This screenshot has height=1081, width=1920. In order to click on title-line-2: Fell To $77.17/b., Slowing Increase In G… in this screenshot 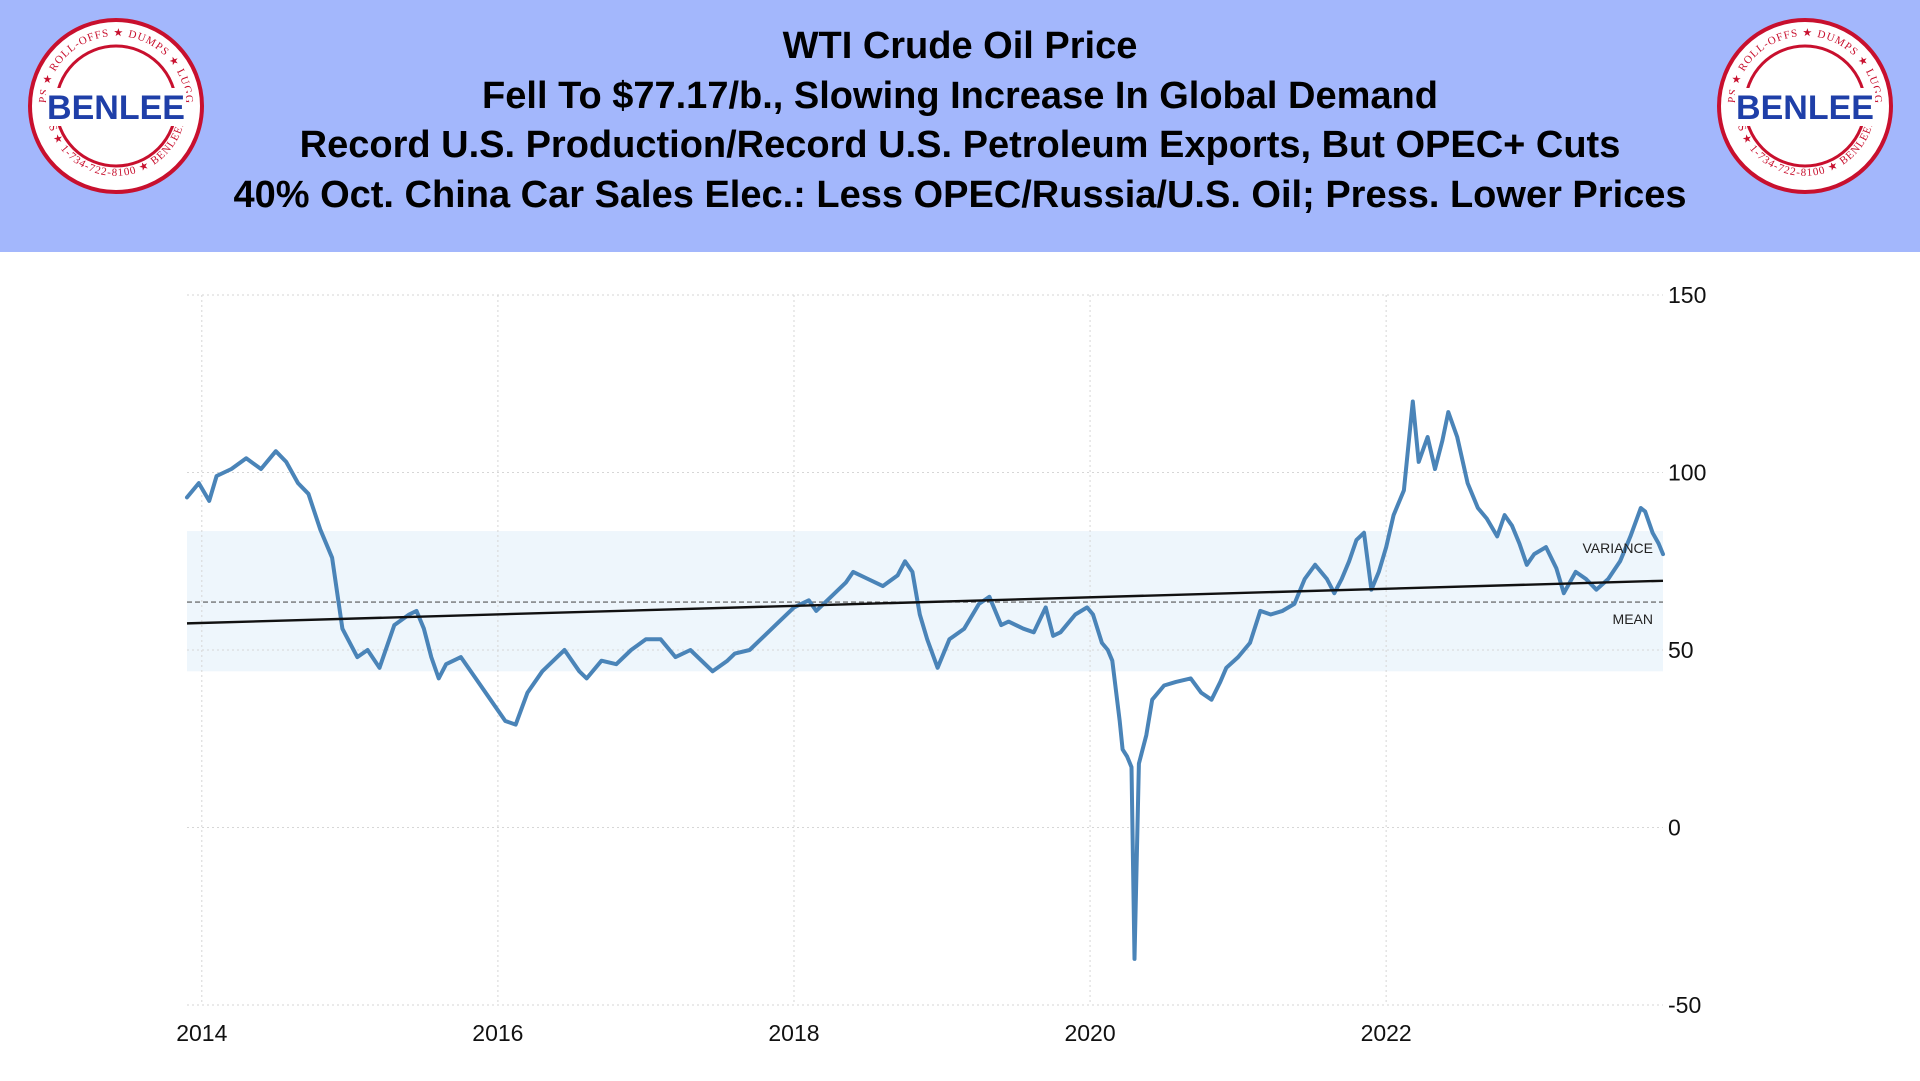, I will do `click(960, 95)`.